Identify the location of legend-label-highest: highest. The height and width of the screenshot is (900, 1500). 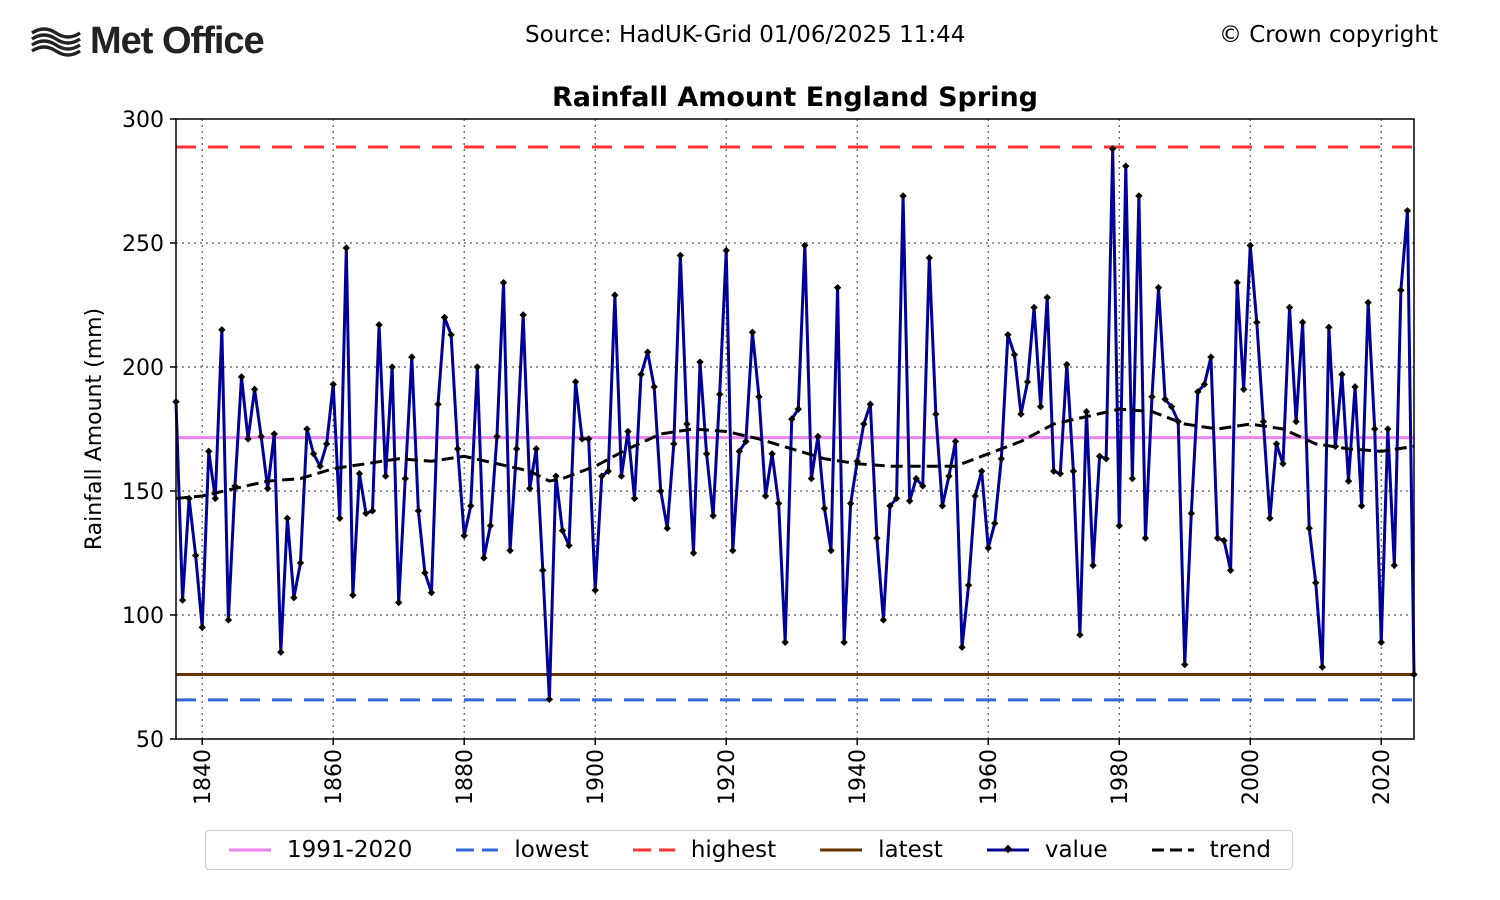
(733, 850).